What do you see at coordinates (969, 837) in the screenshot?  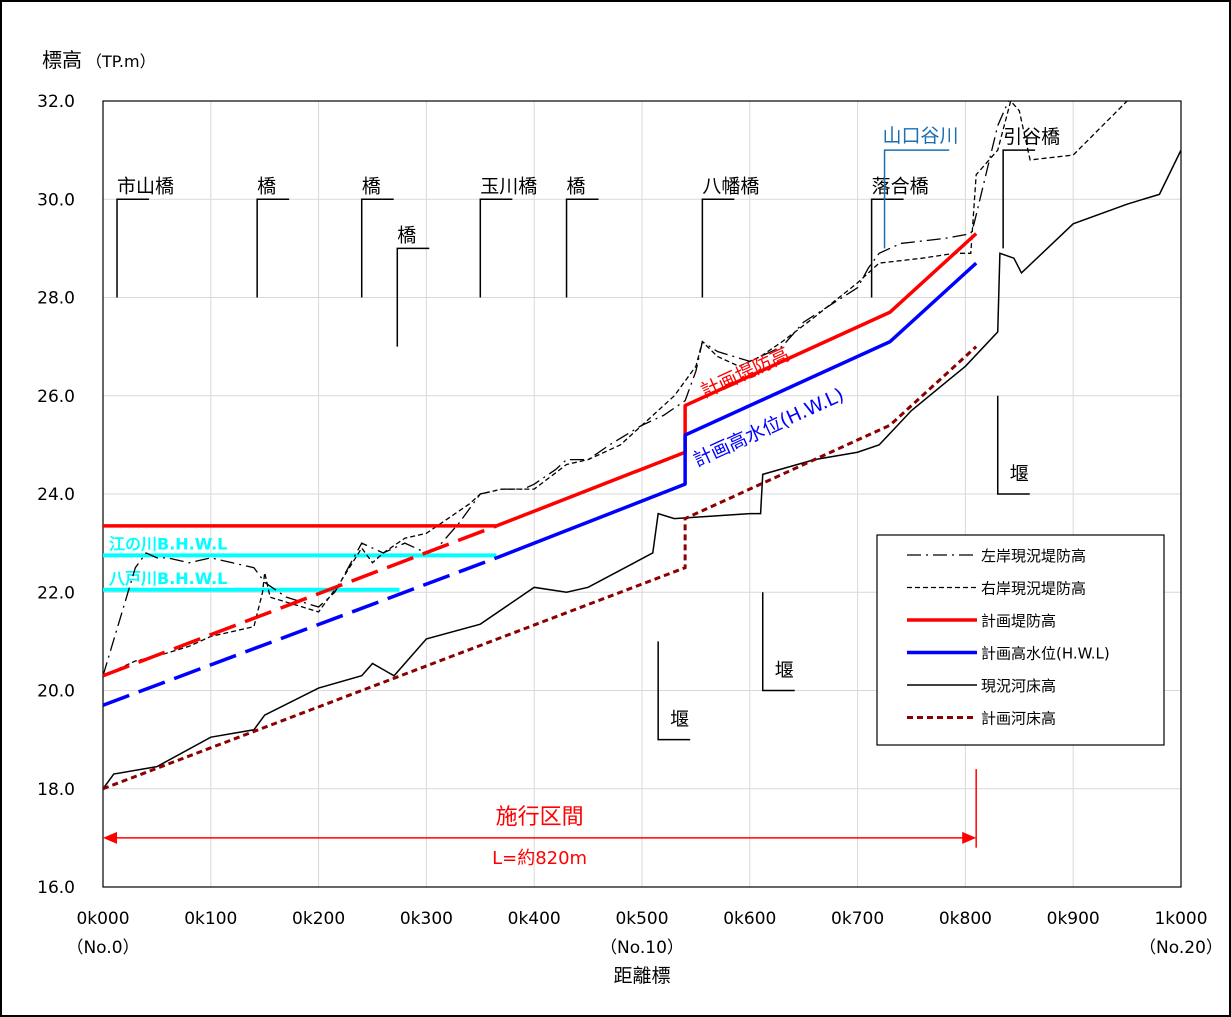 I see `span-arrow-head-right` at bounding box center [969, 837].